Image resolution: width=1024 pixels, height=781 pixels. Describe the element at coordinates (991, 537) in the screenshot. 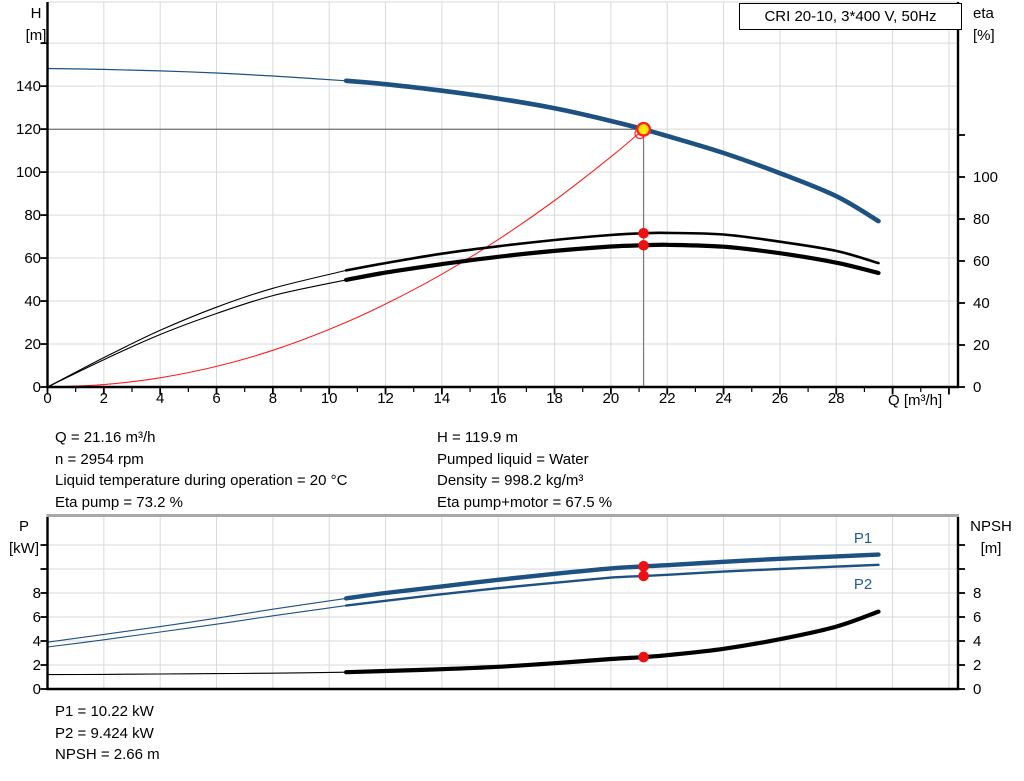

I see `npsh-axis-title: NPSH [m]` at that location.